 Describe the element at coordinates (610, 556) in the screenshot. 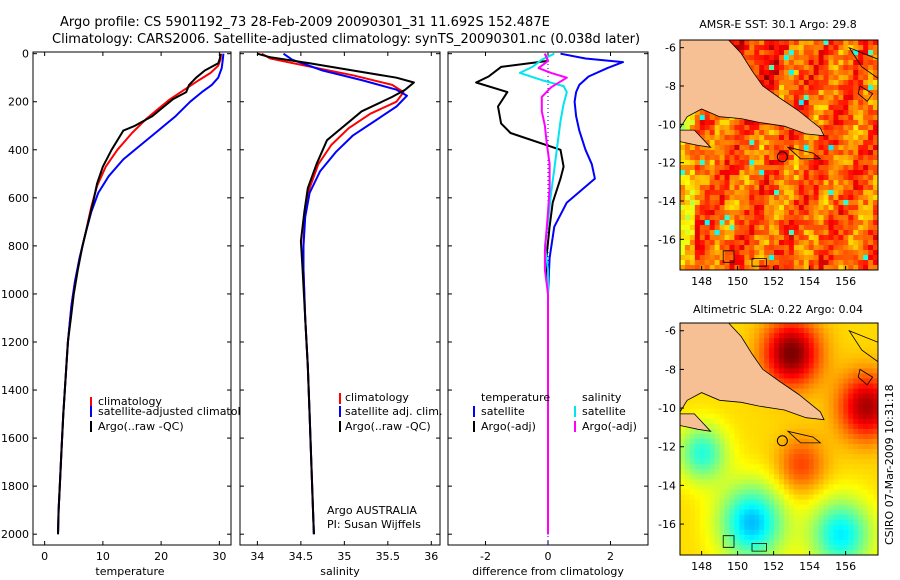

I see `x-tick-label: 2` at that location.